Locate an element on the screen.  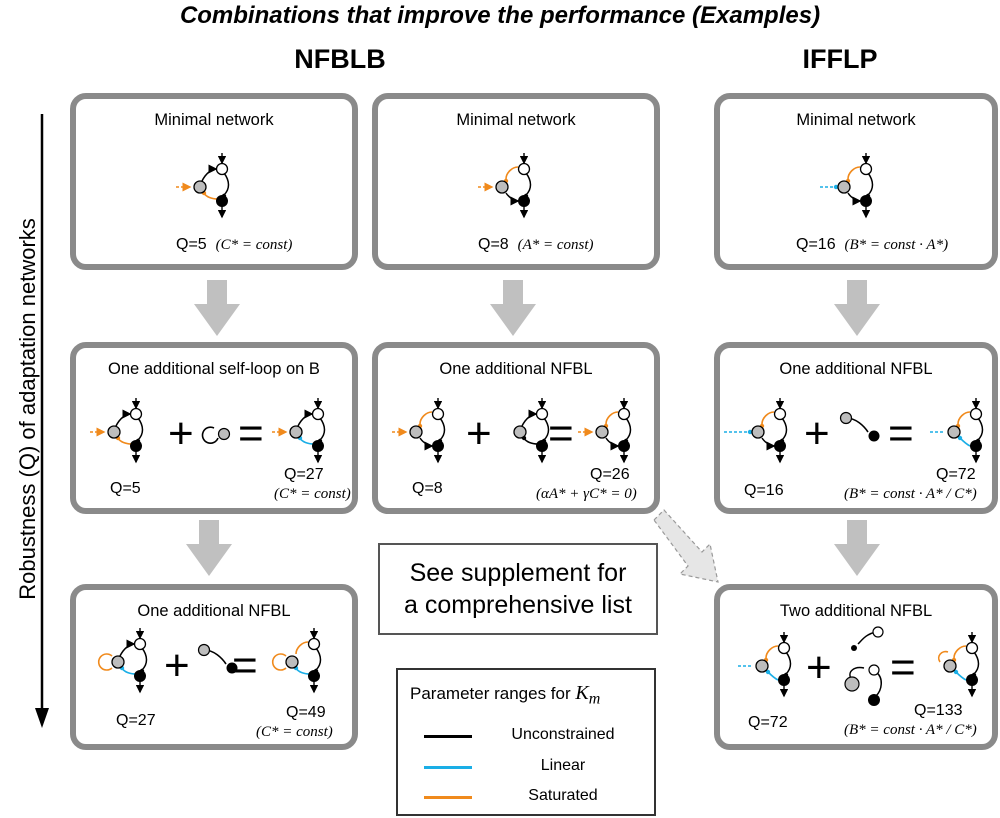
supplement-line-2: a comprehensive list is located at coordinates (518, 605).